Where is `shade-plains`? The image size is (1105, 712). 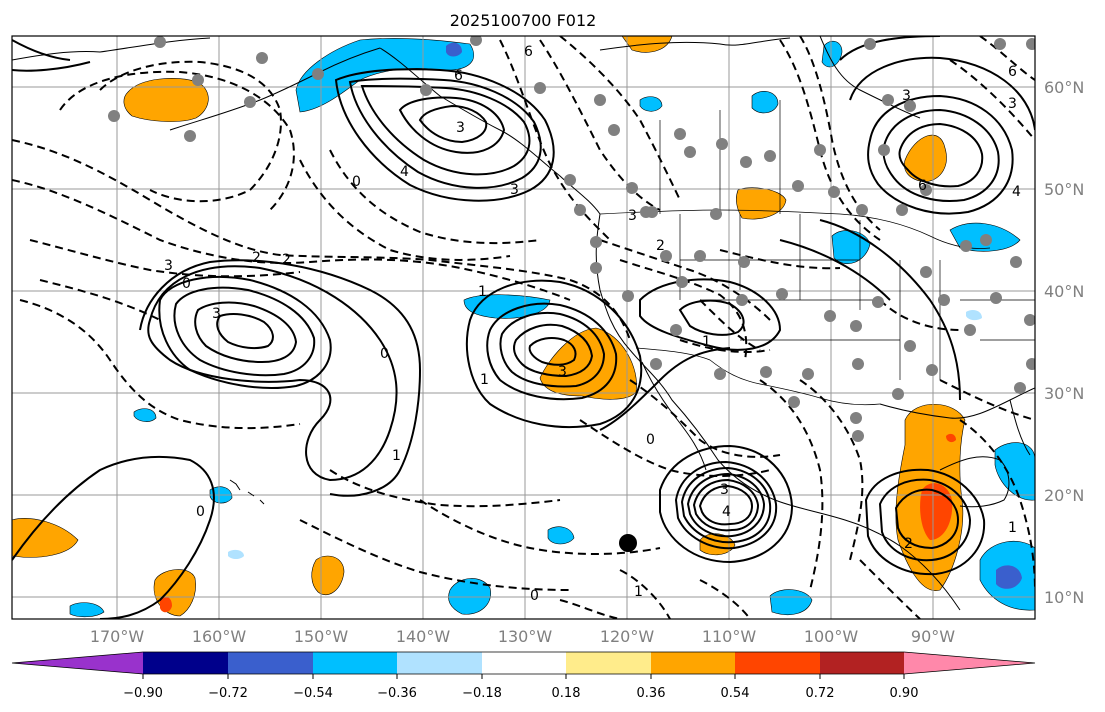
shade-plains is located at coordinates (851, 247).